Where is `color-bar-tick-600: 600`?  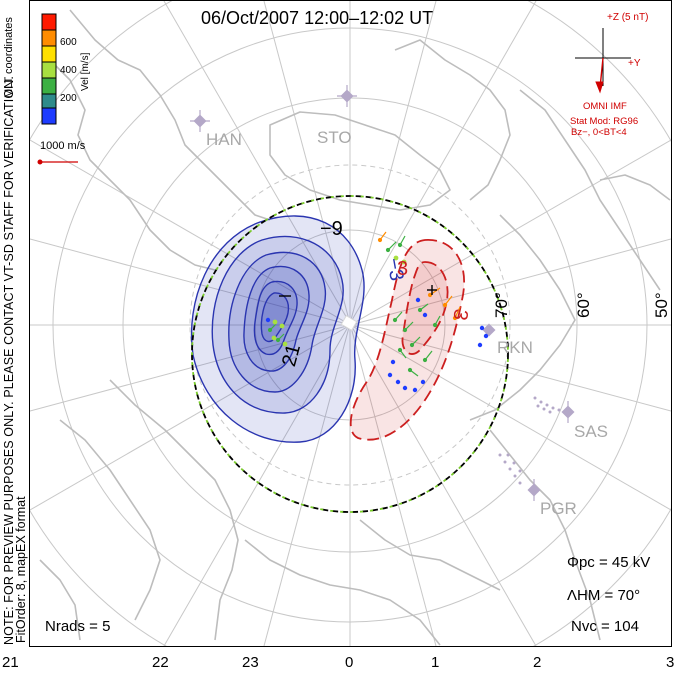
color-bar-tick-600: 600 is located at coordinates (68, 42).